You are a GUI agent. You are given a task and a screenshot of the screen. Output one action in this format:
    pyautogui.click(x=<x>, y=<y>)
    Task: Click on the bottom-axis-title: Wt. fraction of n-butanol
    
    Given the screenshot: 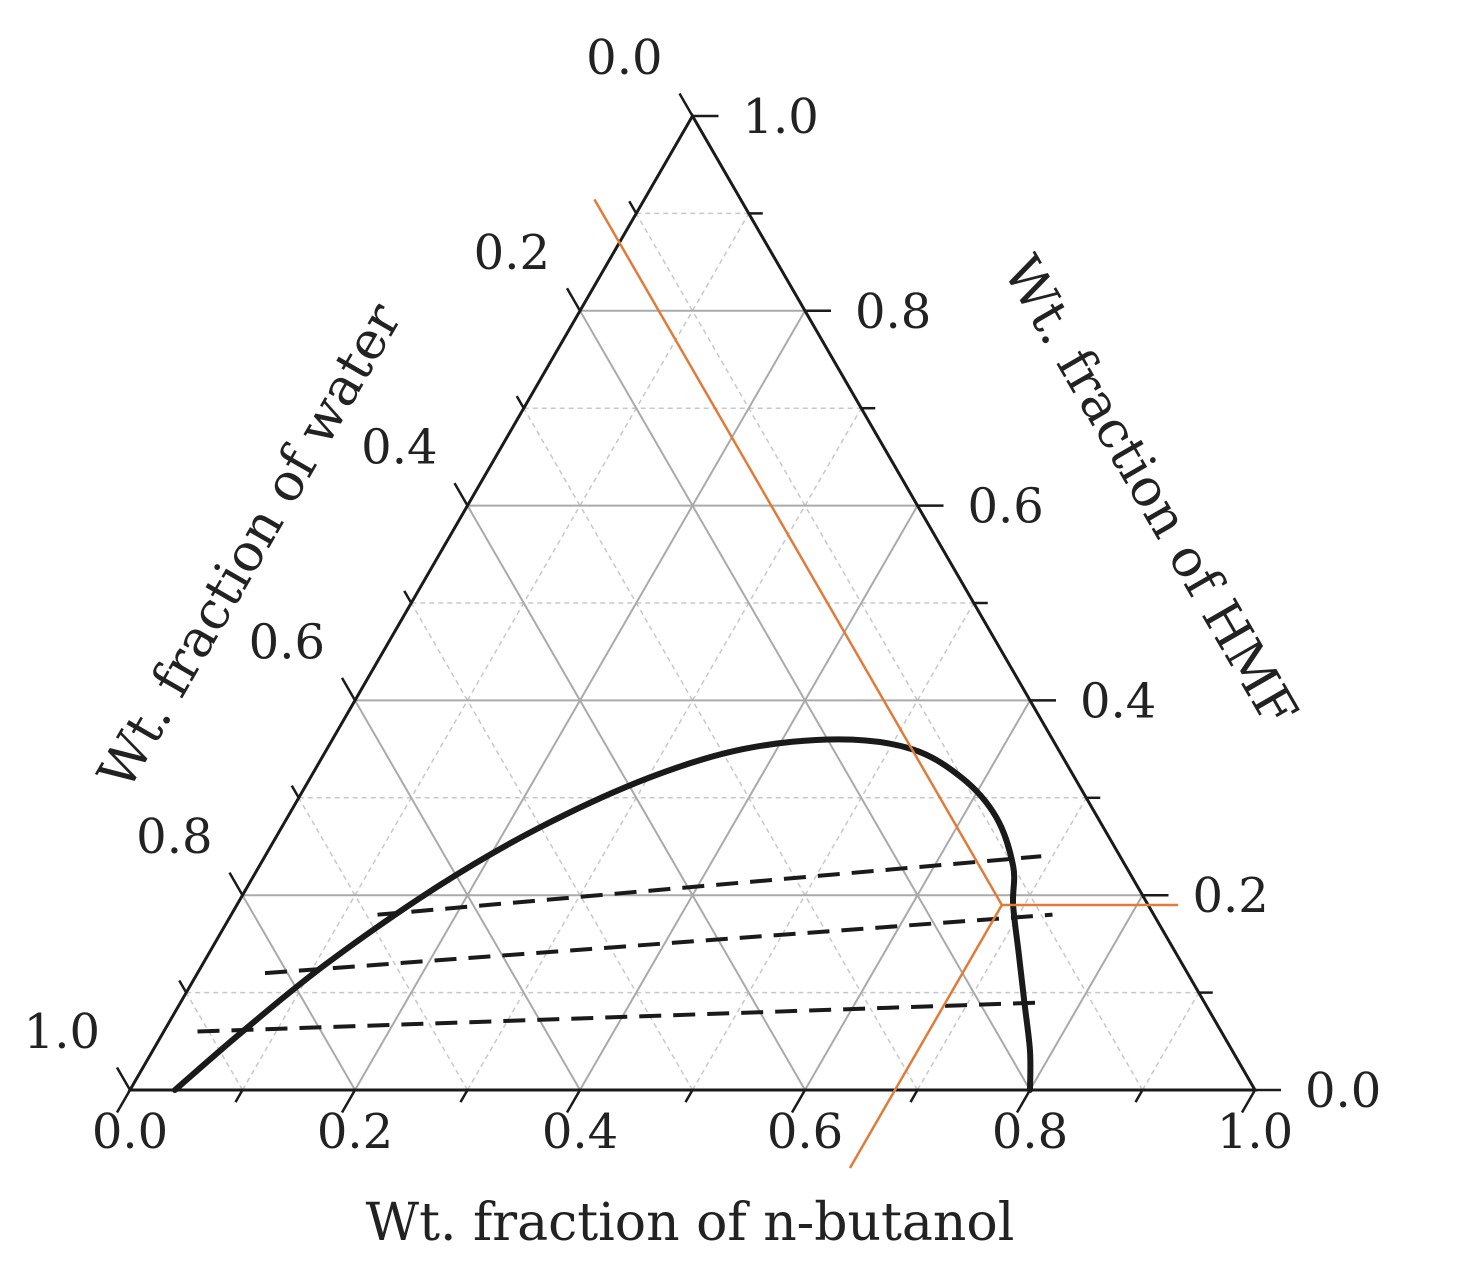 What is the action you would take?
    pyautogui.click(x=690, y=1223)
    